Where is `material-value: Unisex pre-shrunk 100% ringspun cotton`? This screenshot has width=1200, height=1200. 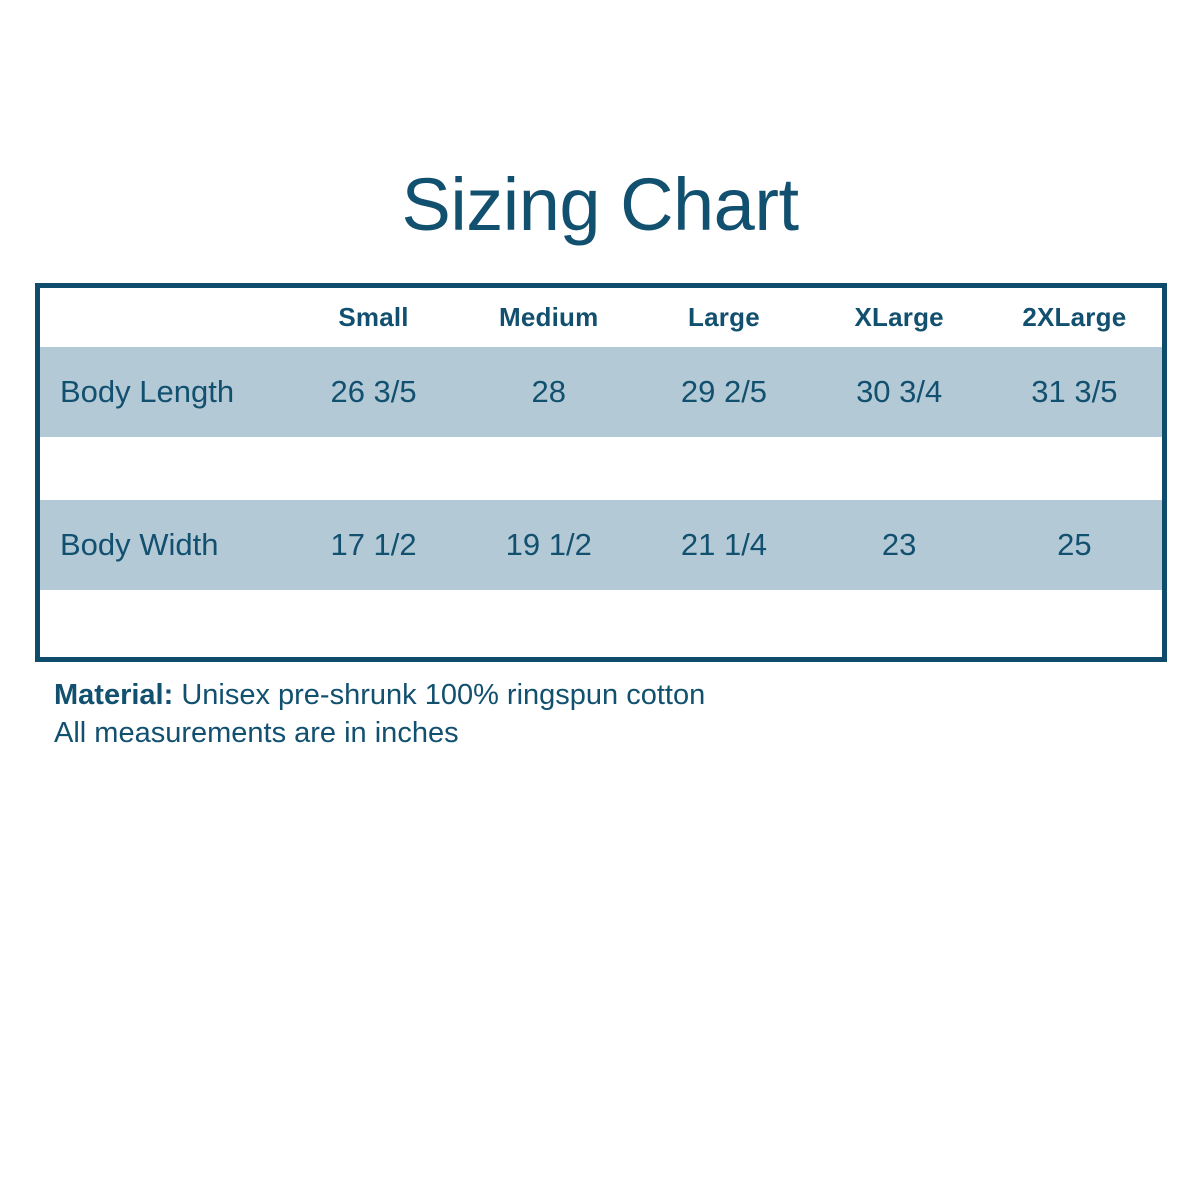 material-value: Unisex pre-shrunk 100% ringspun cotton is located at coordinates (439, 695).